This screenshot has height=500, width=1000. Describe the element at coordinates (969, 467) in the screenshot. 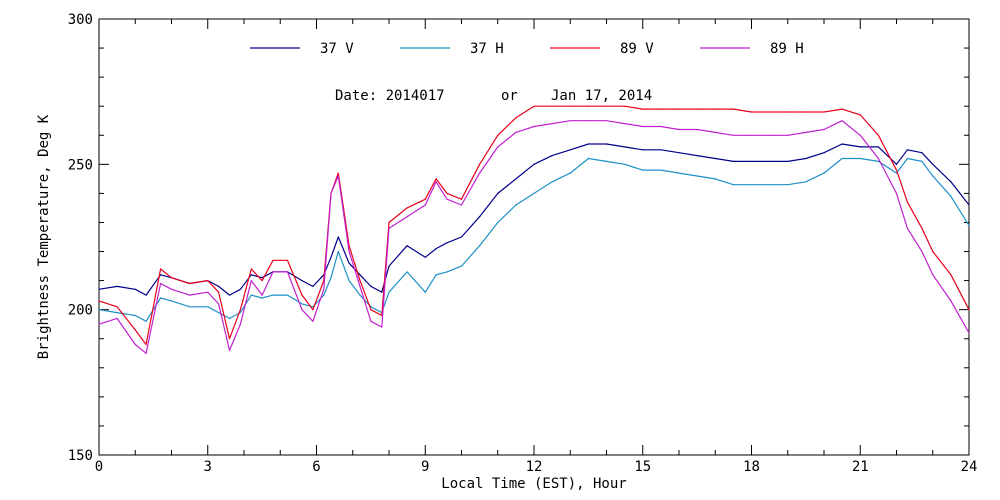

I see `x-tick-label: 24` at that location.